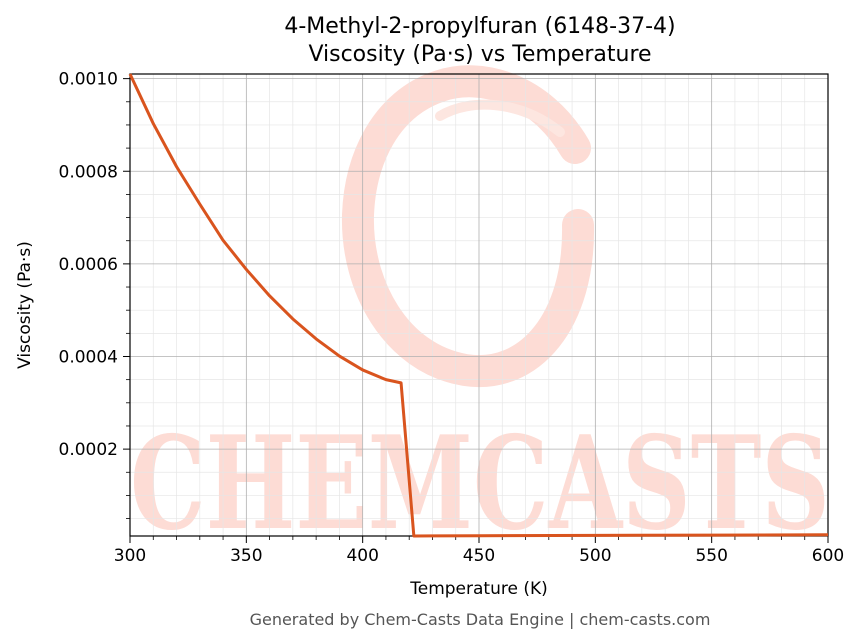 This screenshot has height=644, width=863. Describe the element at coordinates (711, 556) in the screenshot. I see `x-tick-label: 550` at that location.